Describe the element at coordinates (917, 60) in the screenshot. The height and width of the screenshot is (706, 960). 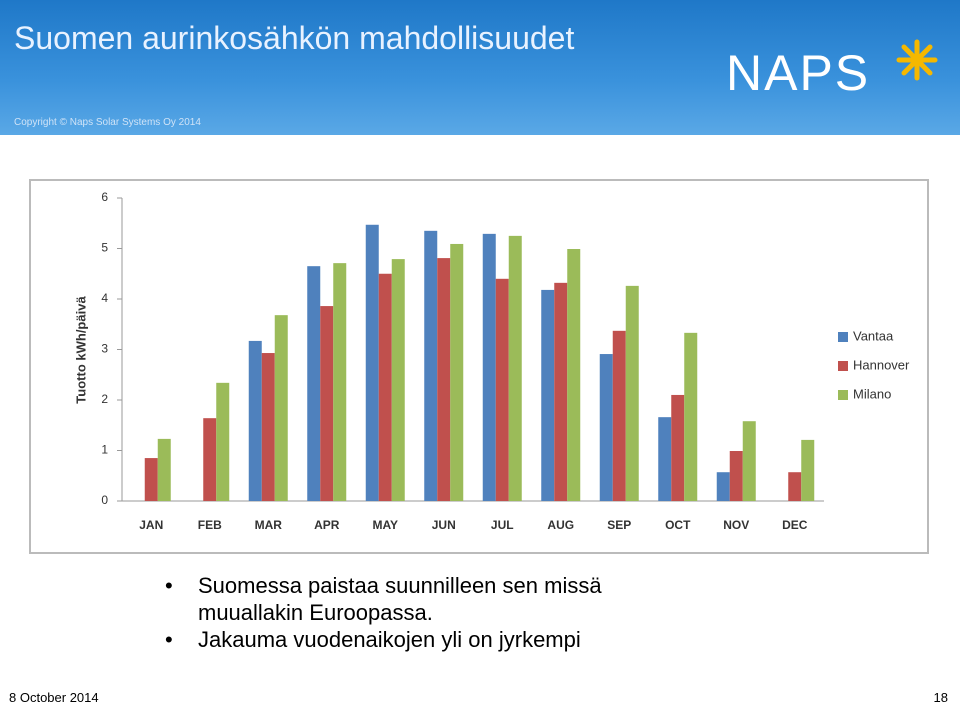
I see `logo-star` at that location.